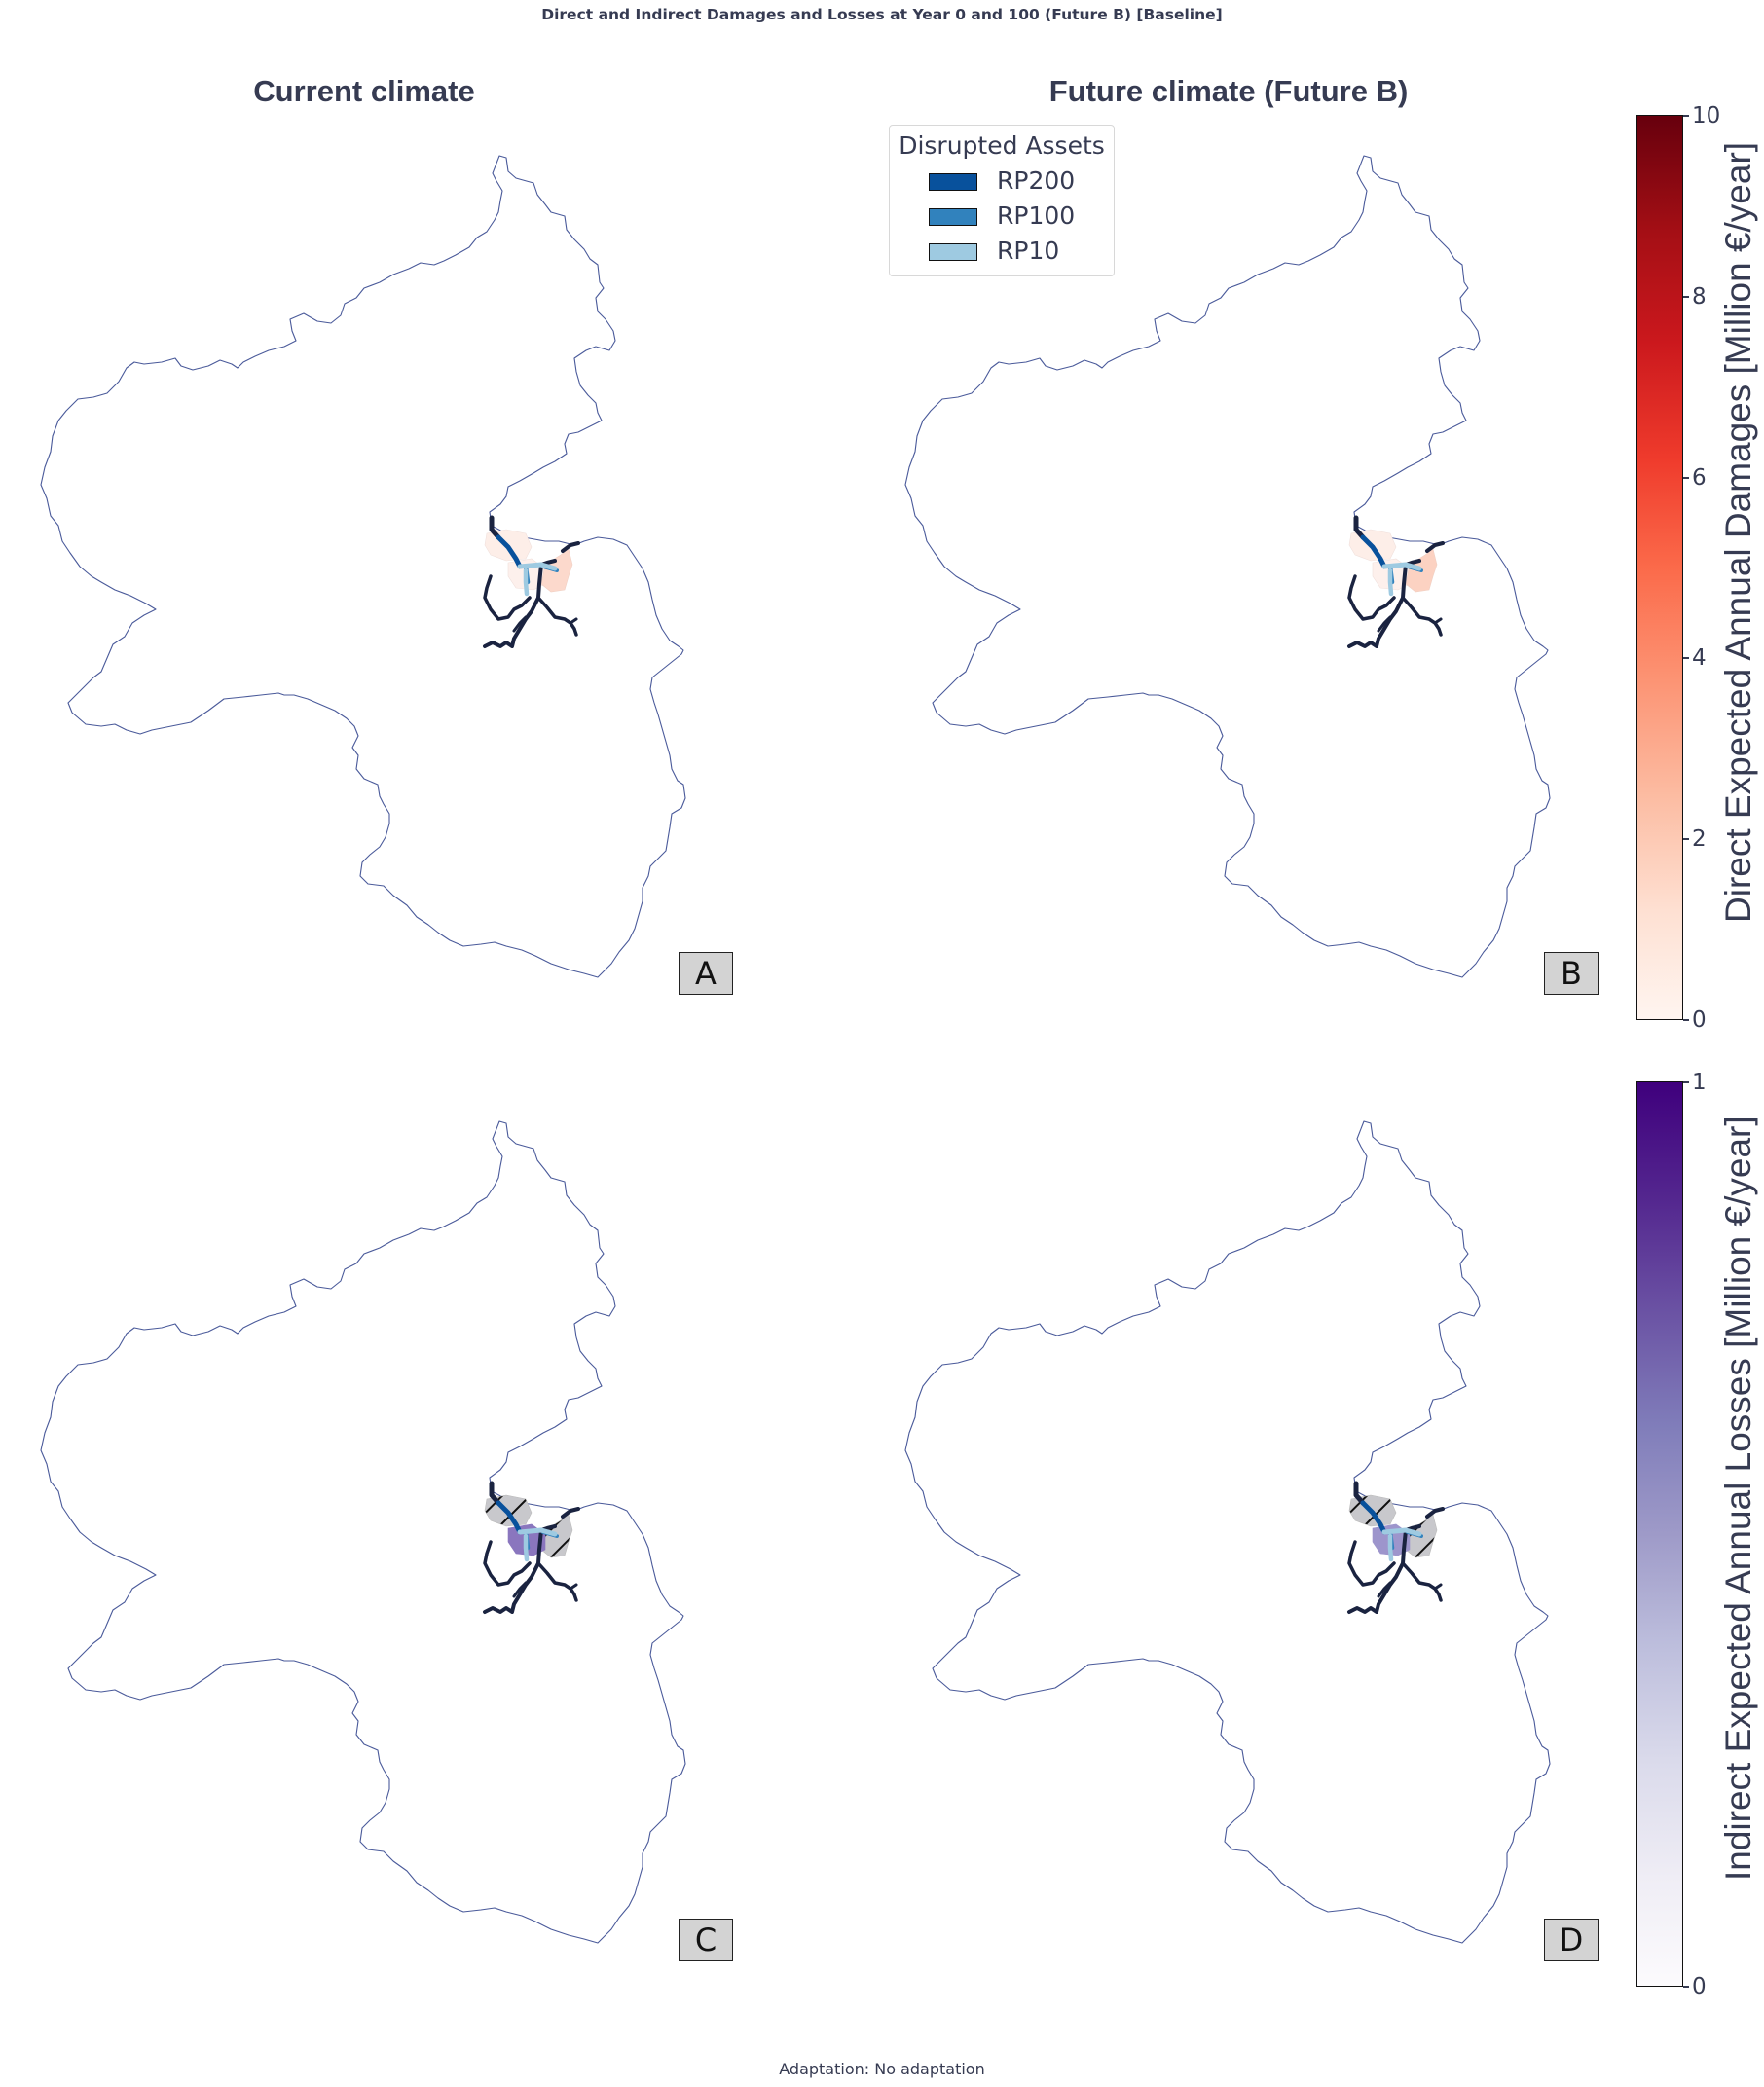  Describe the element at coordinates (1028, 251) in the screenshot. I see `legend-label-rp10: RP10` at that location.